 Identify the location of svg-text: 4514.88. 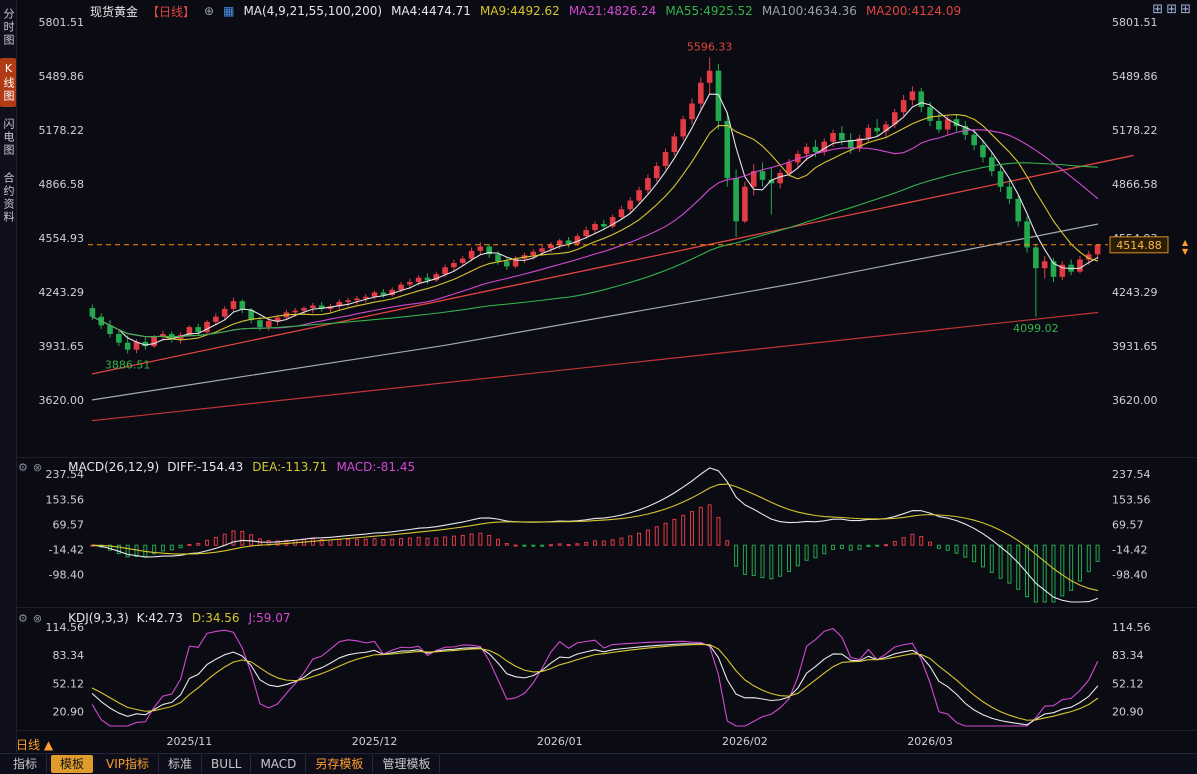
(1139, 245).